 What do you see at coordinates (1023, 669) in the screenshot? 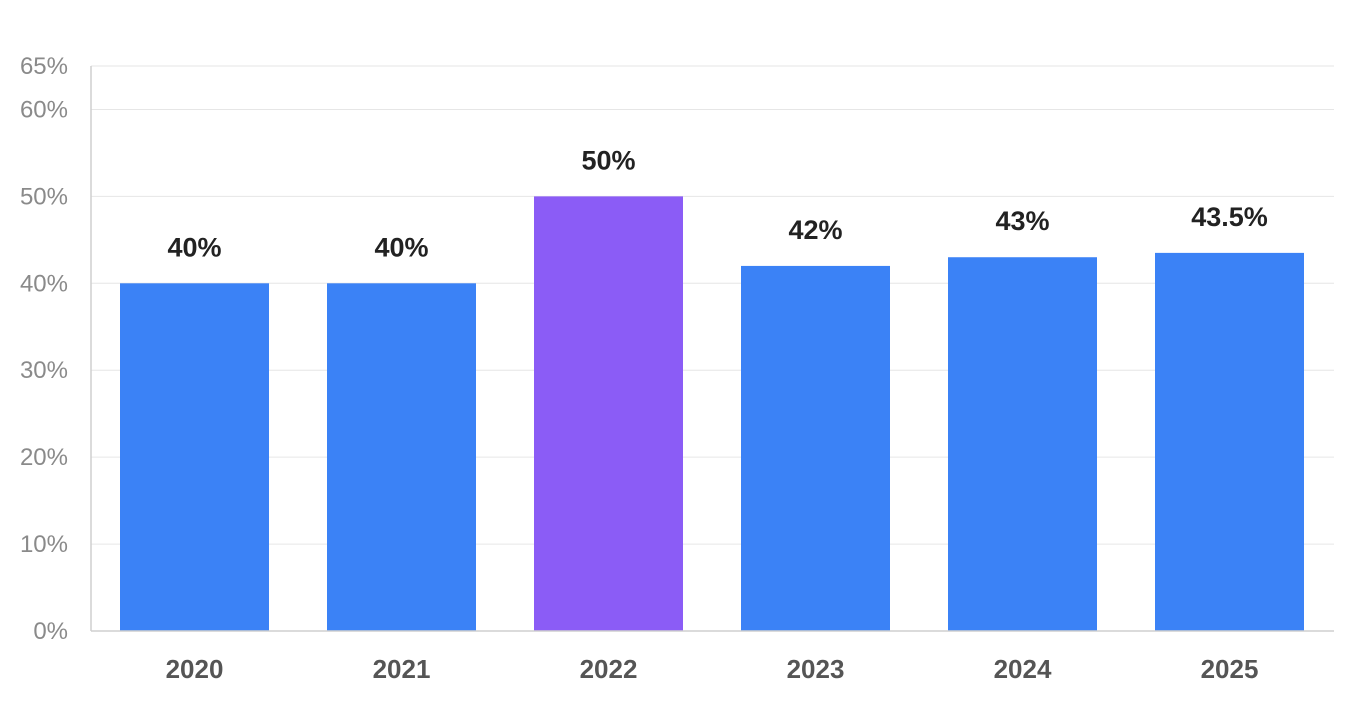
I see `x-tick-label-2024: 2024` at bounding box center [1023, 669].